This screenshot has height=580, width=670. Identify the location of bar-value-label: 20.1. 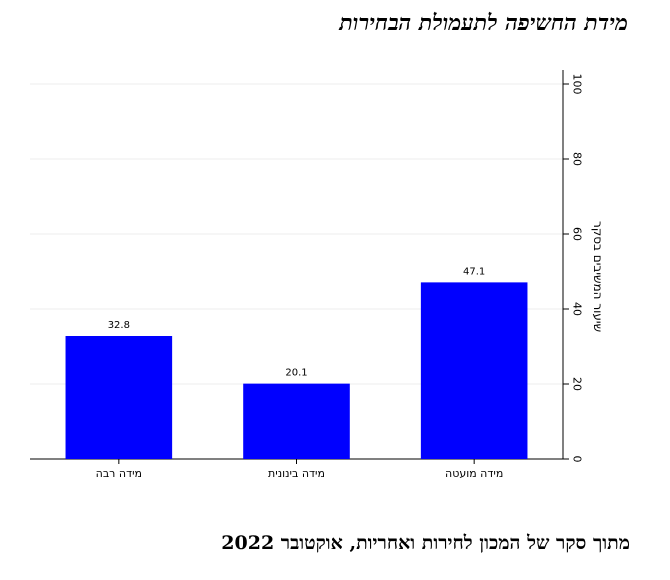
(296, 373).